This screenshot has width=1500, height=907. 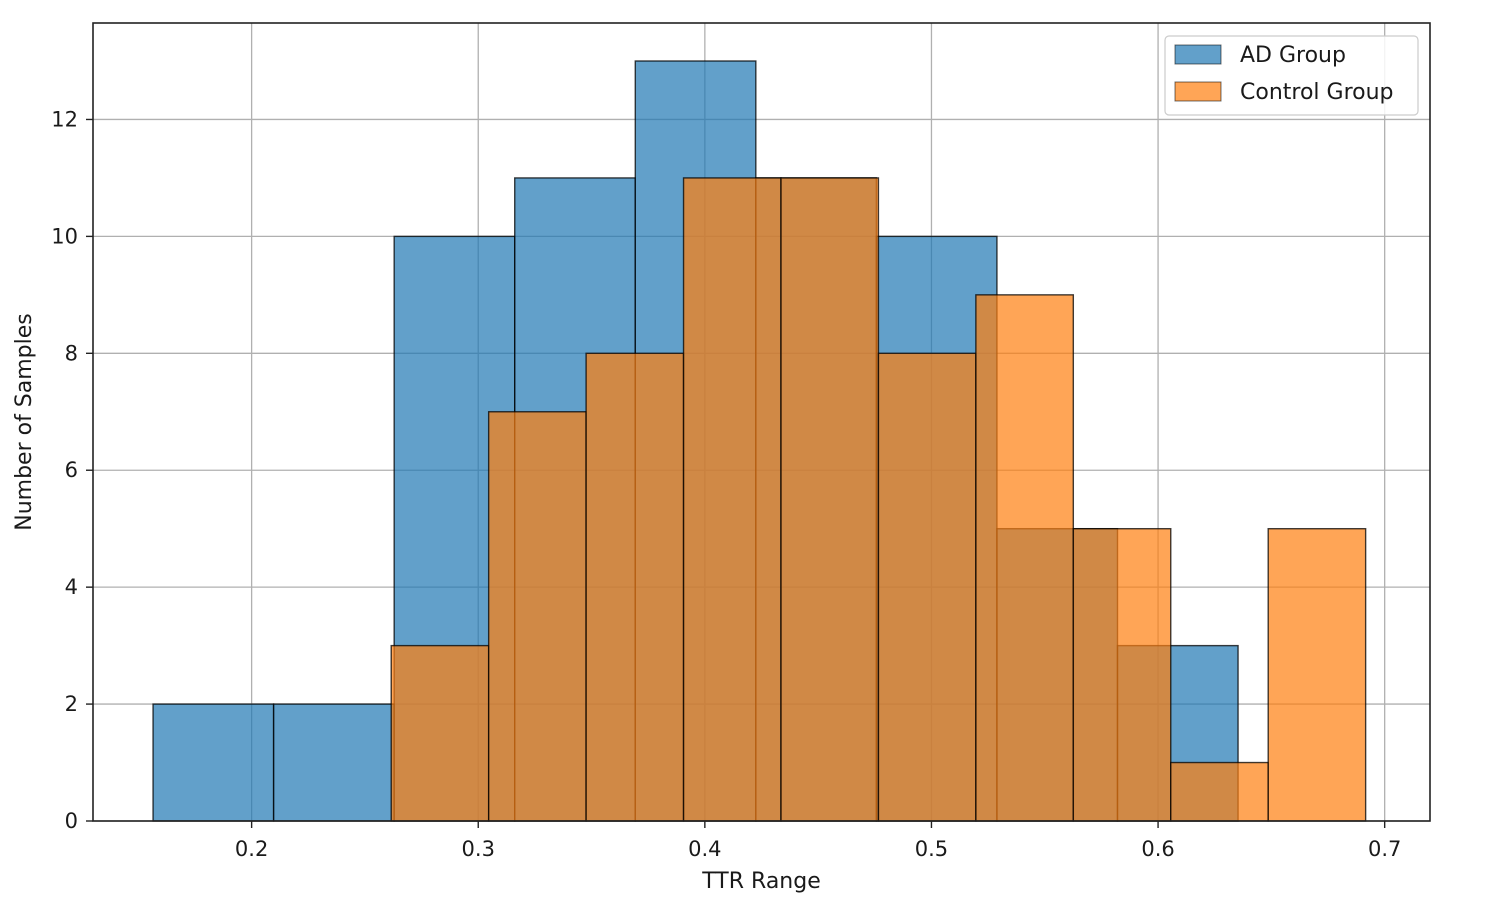 I want to click on y-tick-label-4: 8, so click(x=71, y=353).